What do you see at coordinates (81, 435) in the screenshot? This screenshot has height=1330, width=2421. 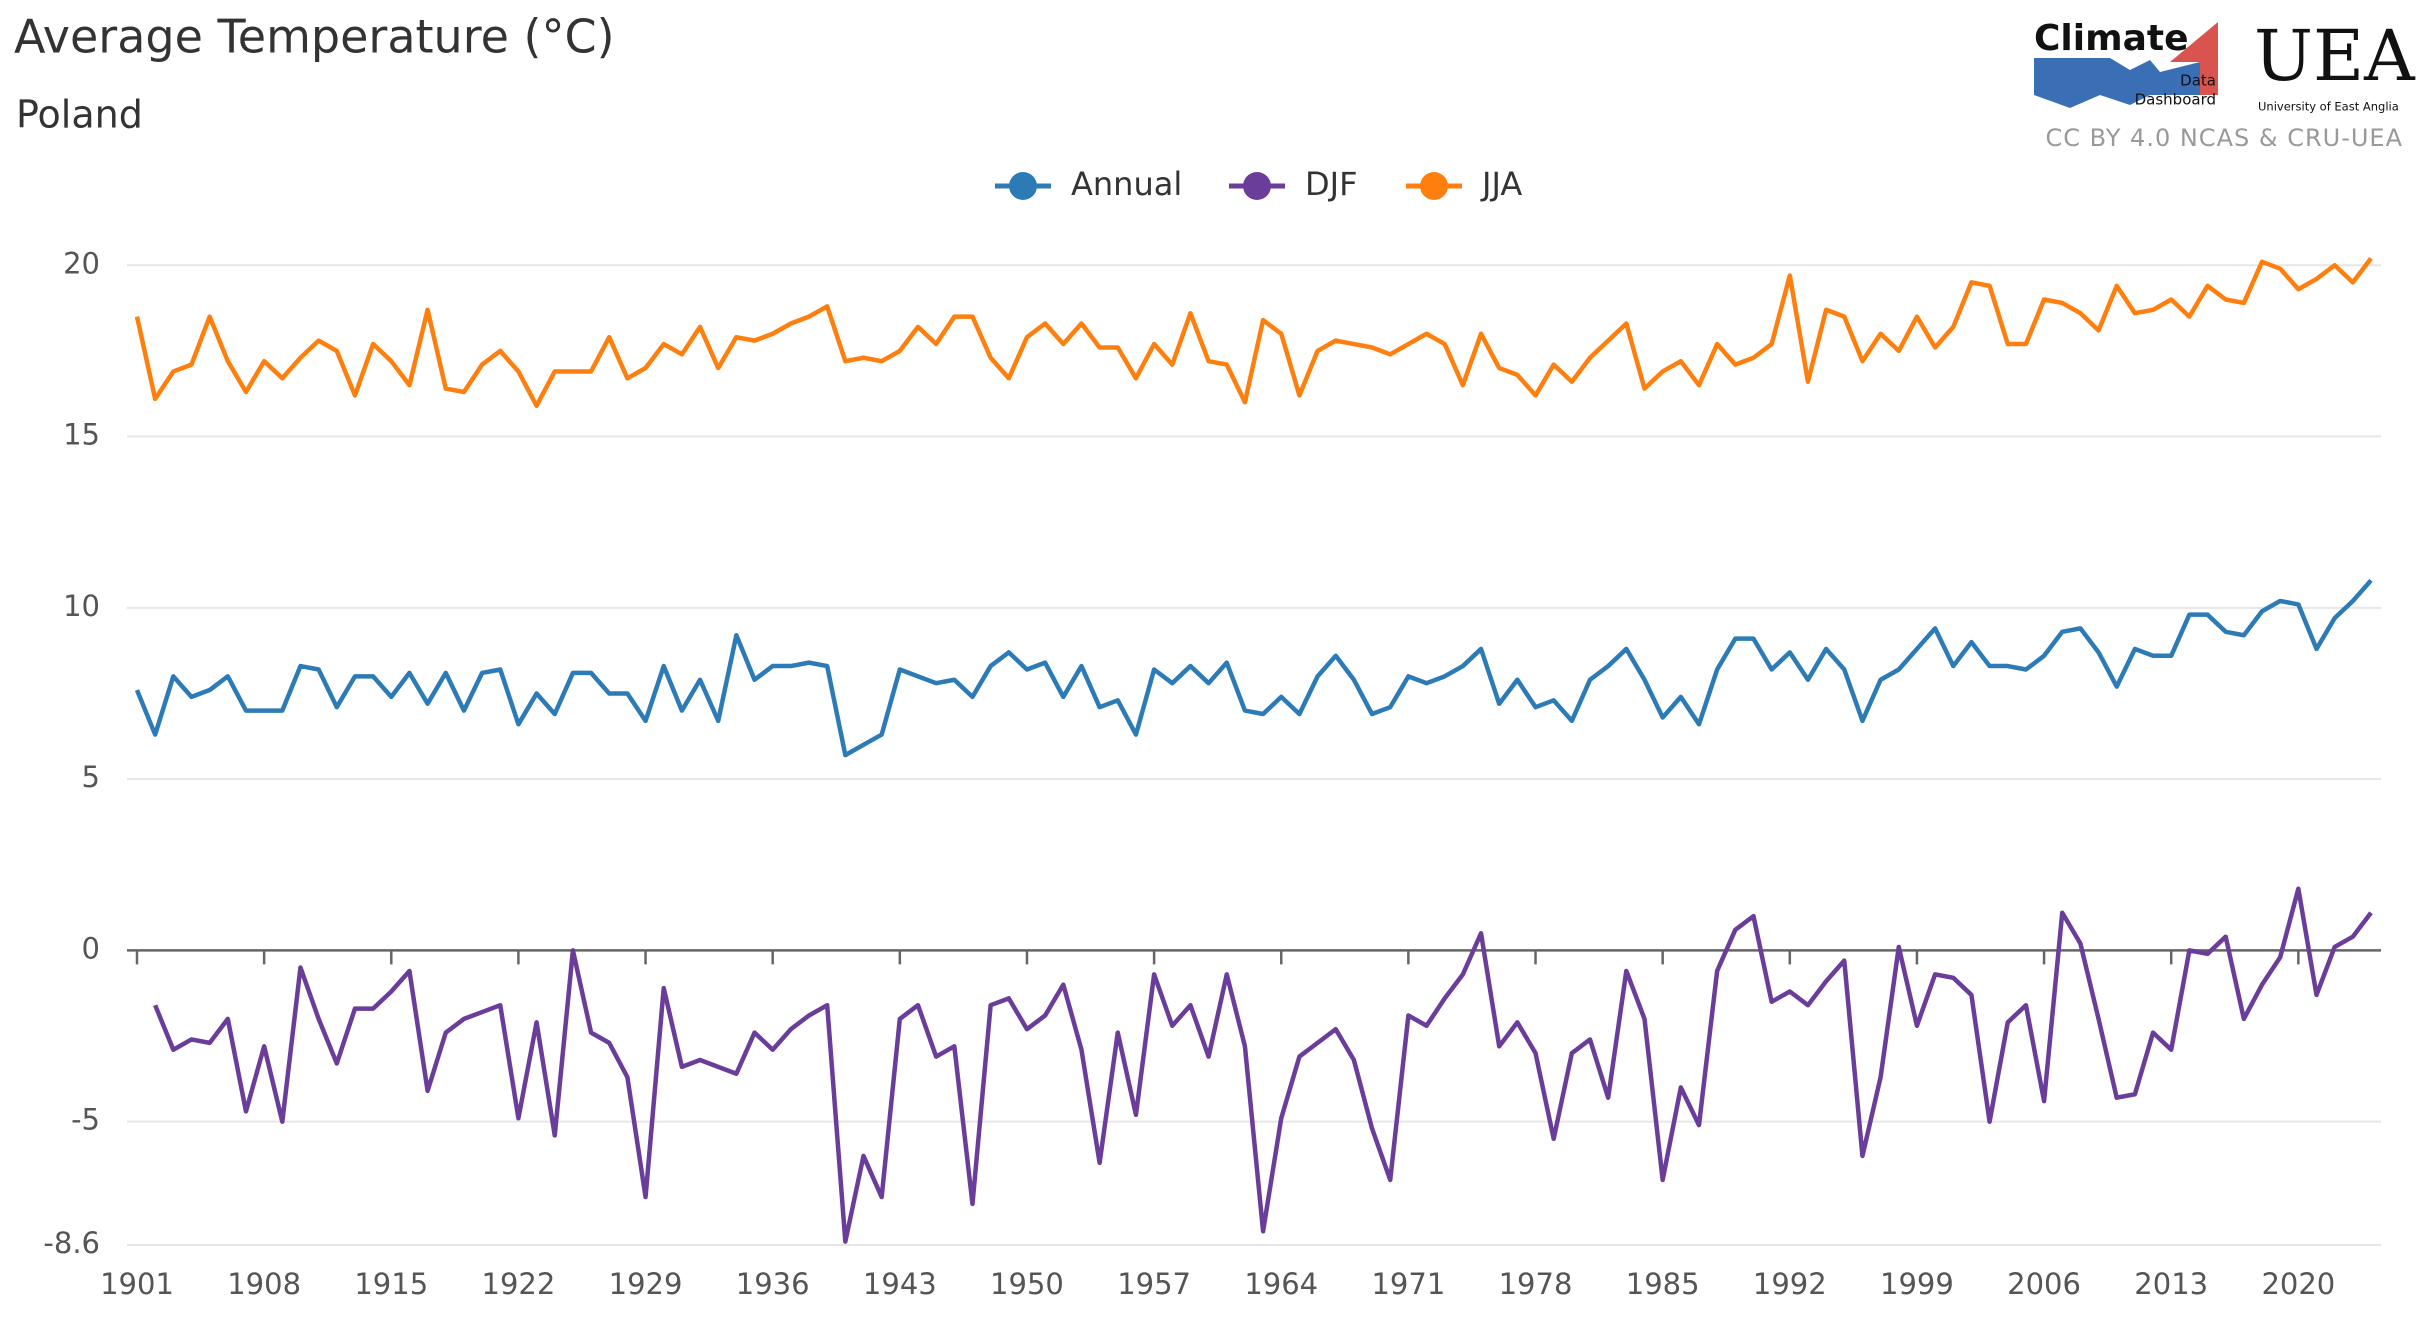 I see `y-tick-label: 15` at bounding box center [81, 435].